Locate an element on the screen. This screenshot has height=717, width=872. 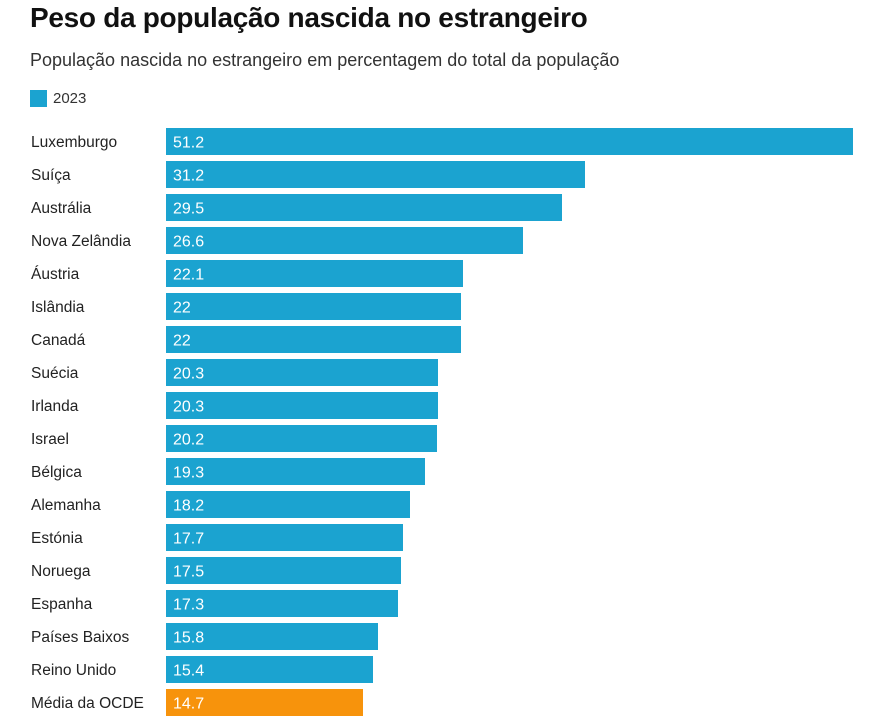
category-label: Países Baixos is located at coordinates (80, 637).